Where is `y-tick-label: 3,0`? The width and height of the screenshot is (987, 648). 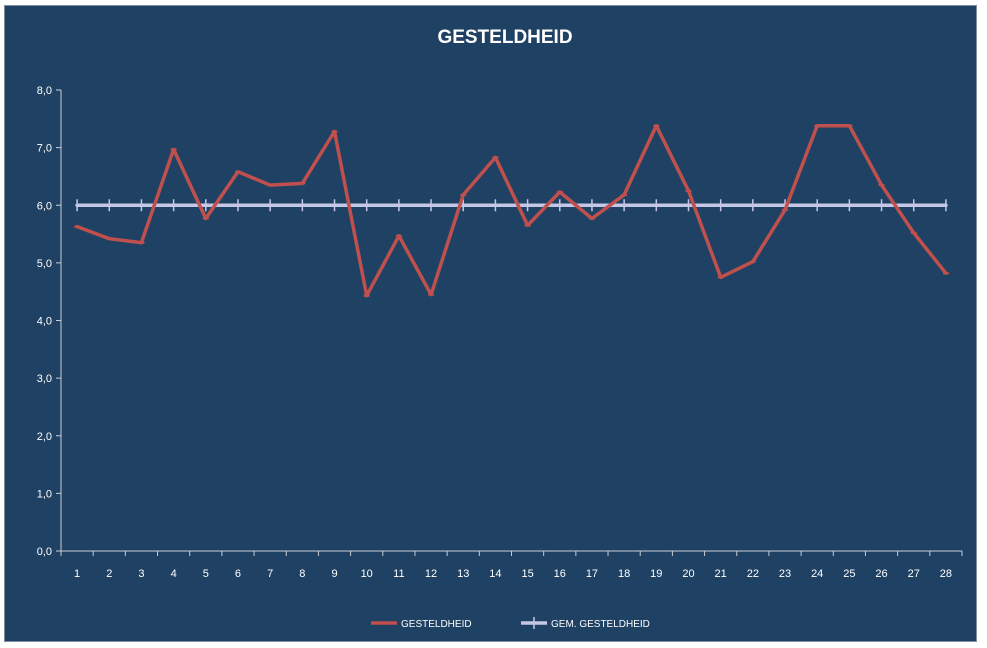
y-tick-label: 3,0 is located at coordinates (44, 379).